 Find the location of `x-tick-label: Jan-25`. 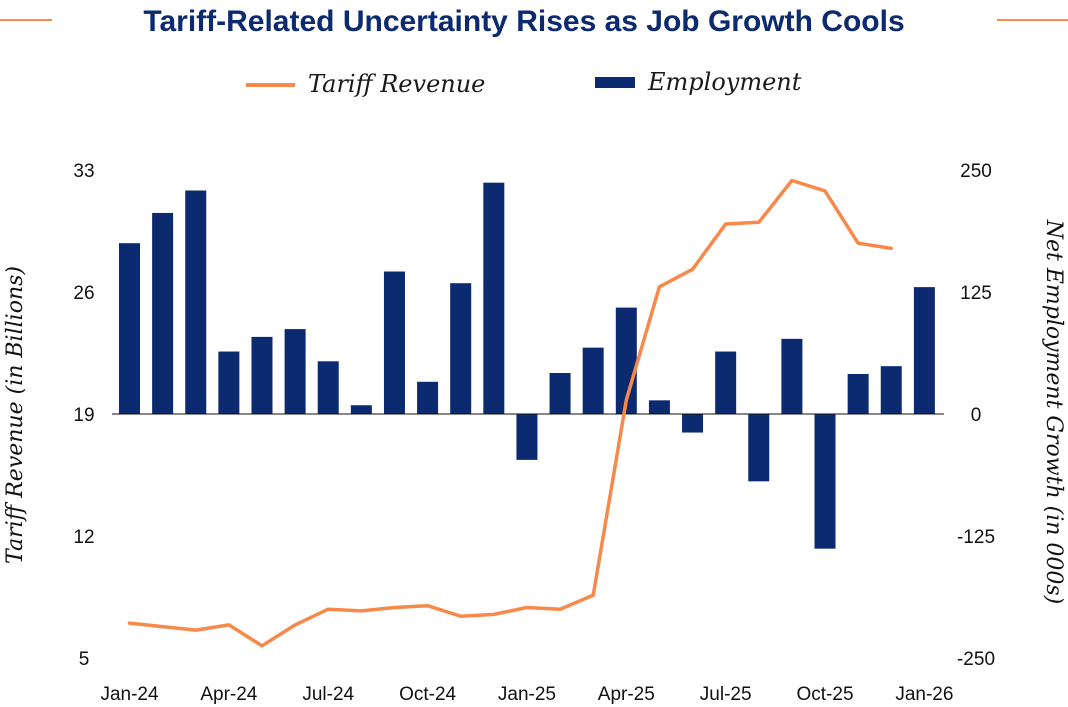

x-tick-label: Jan-25 is located at coordinates (527, 694).